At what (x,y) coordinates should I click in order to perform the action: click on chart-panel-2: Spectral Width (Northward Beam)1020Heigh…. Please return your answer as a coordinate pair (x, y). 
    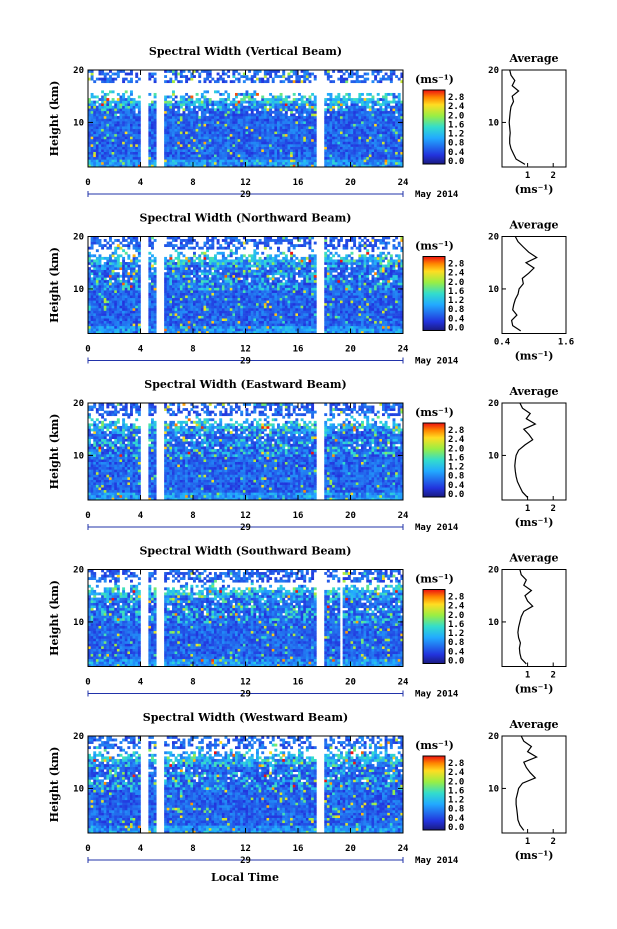
    Looking at the image, I should click on (311, 289).